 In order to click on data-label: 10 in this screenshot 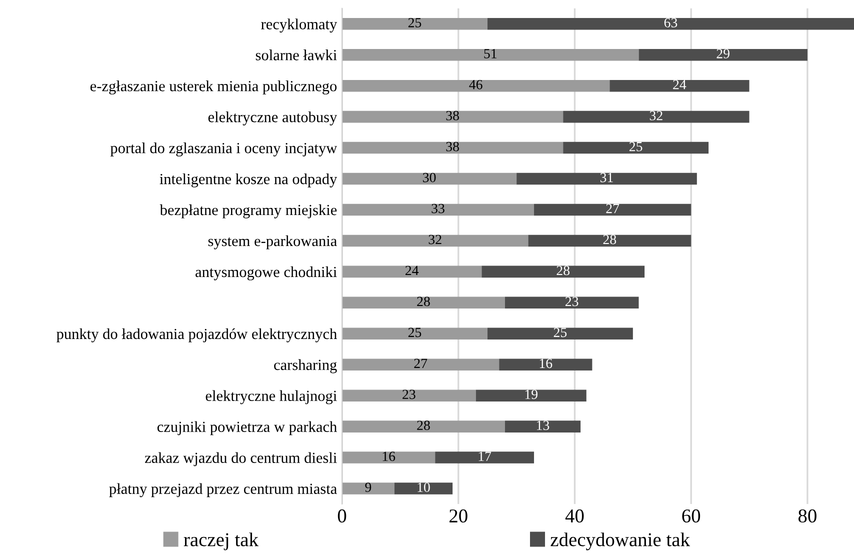, I will do `click(424, 487)`.